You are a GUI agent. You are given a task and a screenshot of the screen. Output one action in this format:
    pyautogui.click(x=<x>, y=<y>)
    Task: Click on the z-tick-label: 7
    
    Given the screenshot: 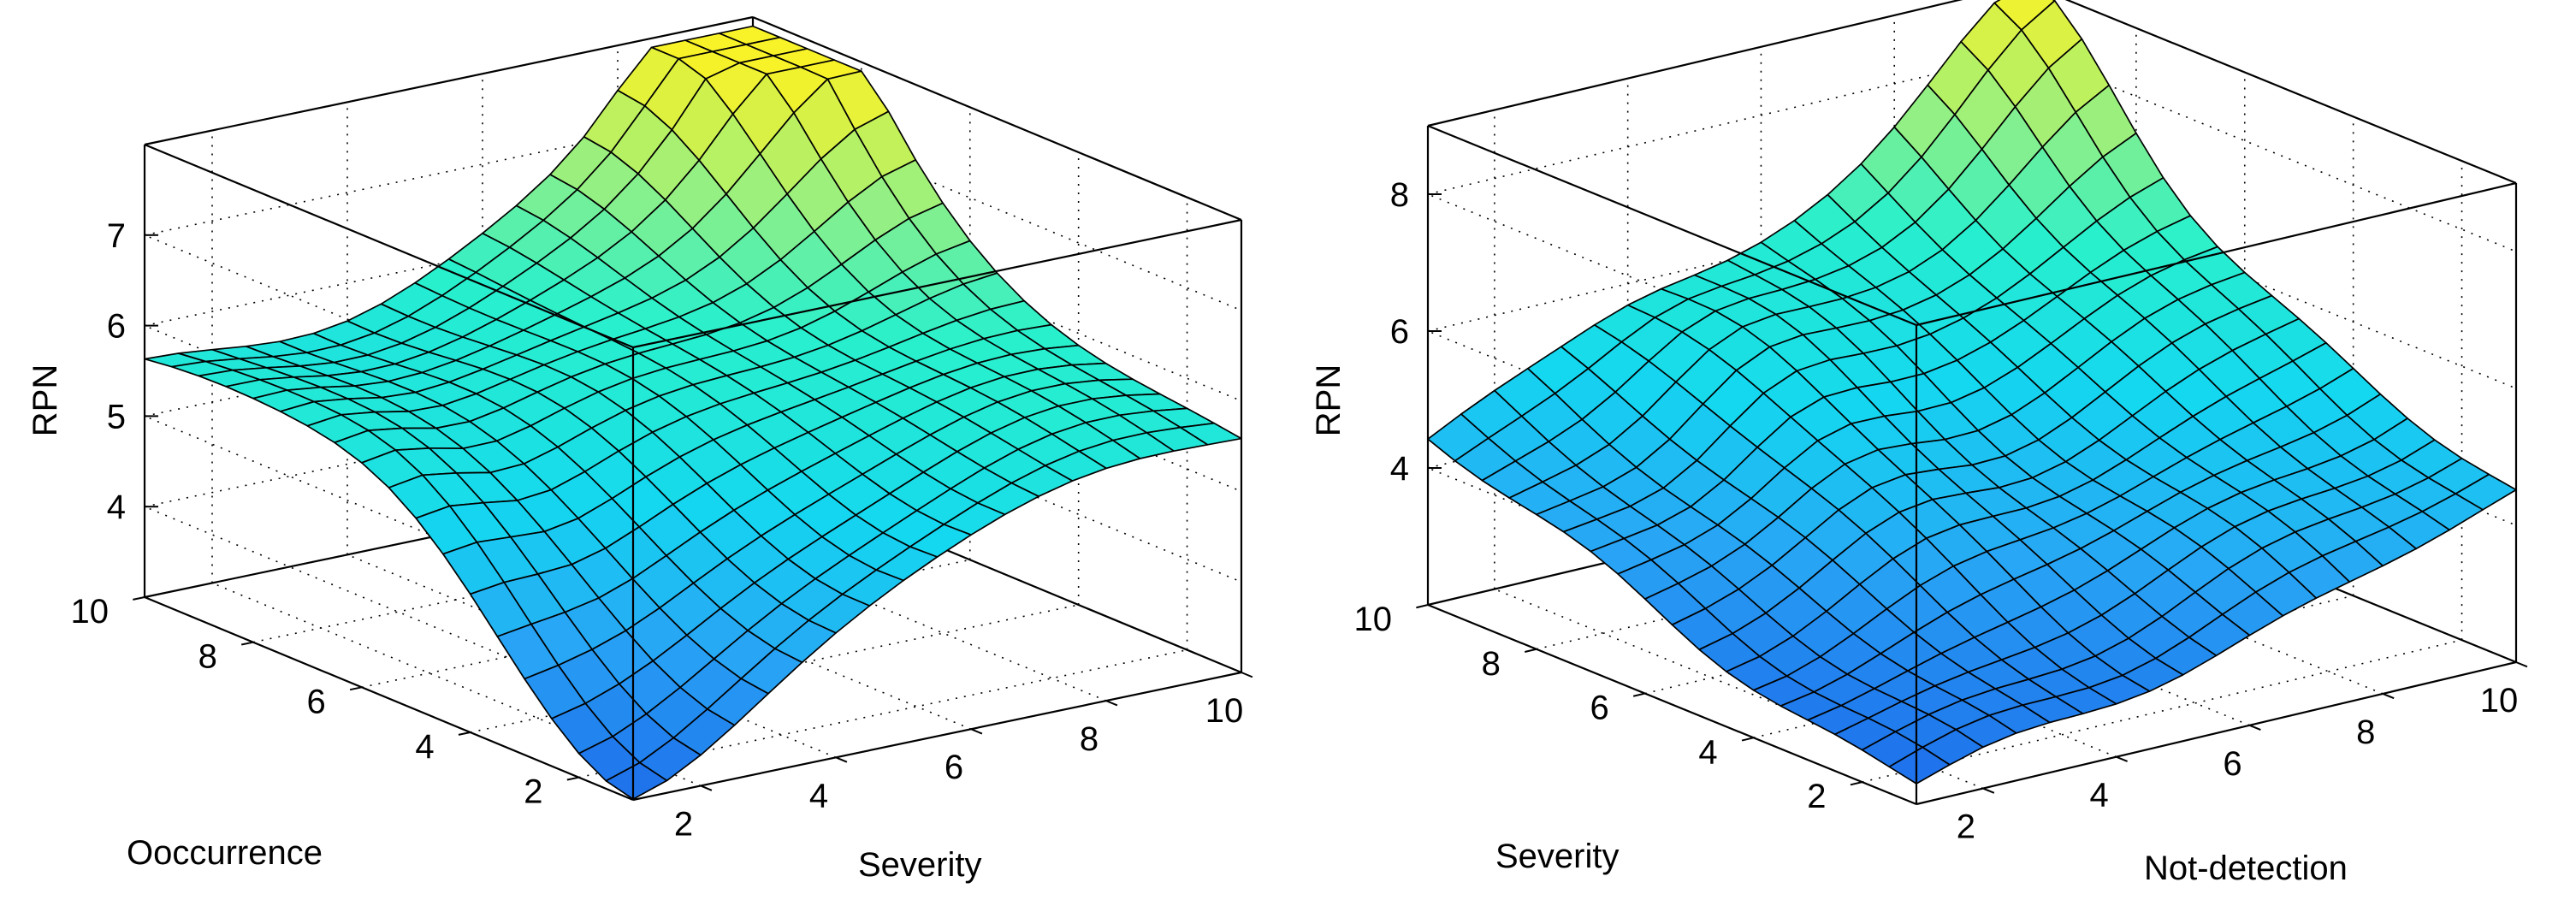 What is the action you would take?
    pyautogui.click(x=117, y=236)
    